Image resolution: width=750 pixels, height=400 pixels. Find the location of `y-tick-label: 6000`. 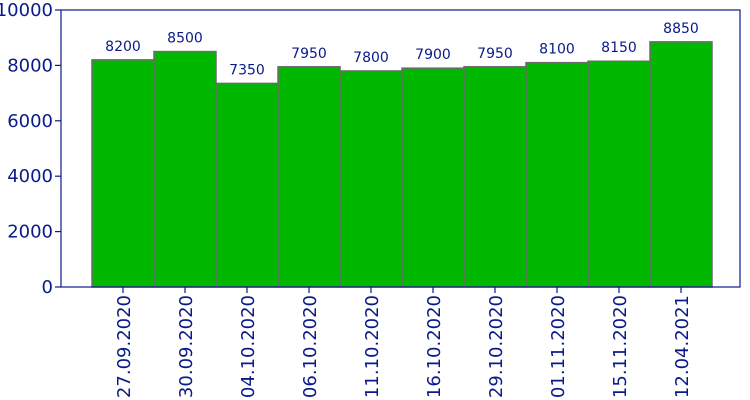

y-tick-label: 6000 is located at coordinates (30, 121).